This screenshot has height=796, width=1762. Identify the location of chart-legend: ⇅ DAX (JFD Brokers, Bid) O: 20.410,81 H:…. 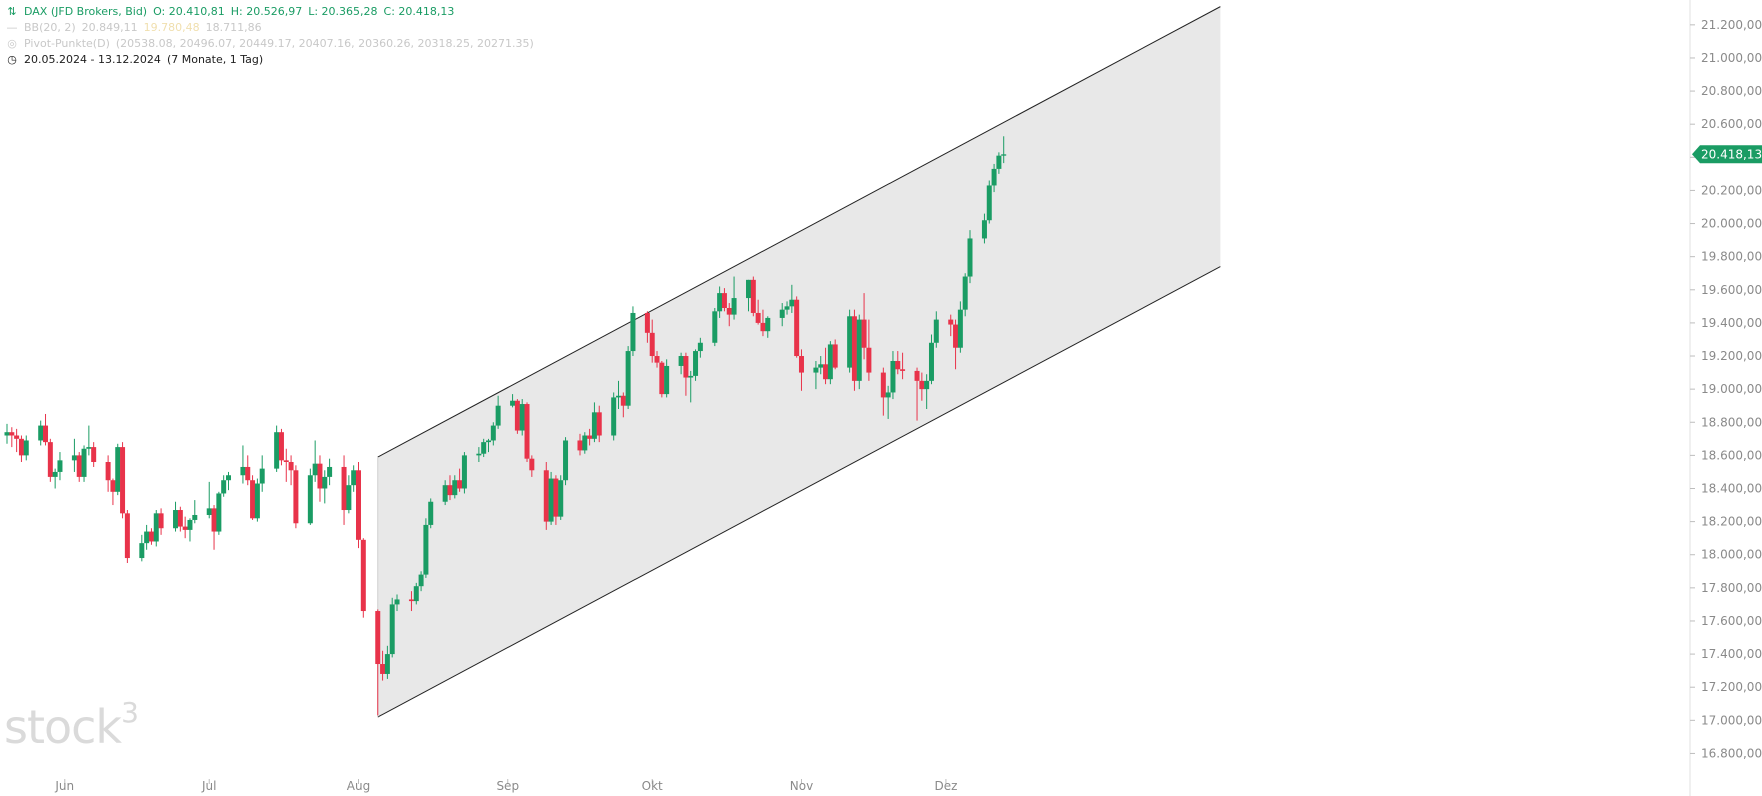
(273, 36).